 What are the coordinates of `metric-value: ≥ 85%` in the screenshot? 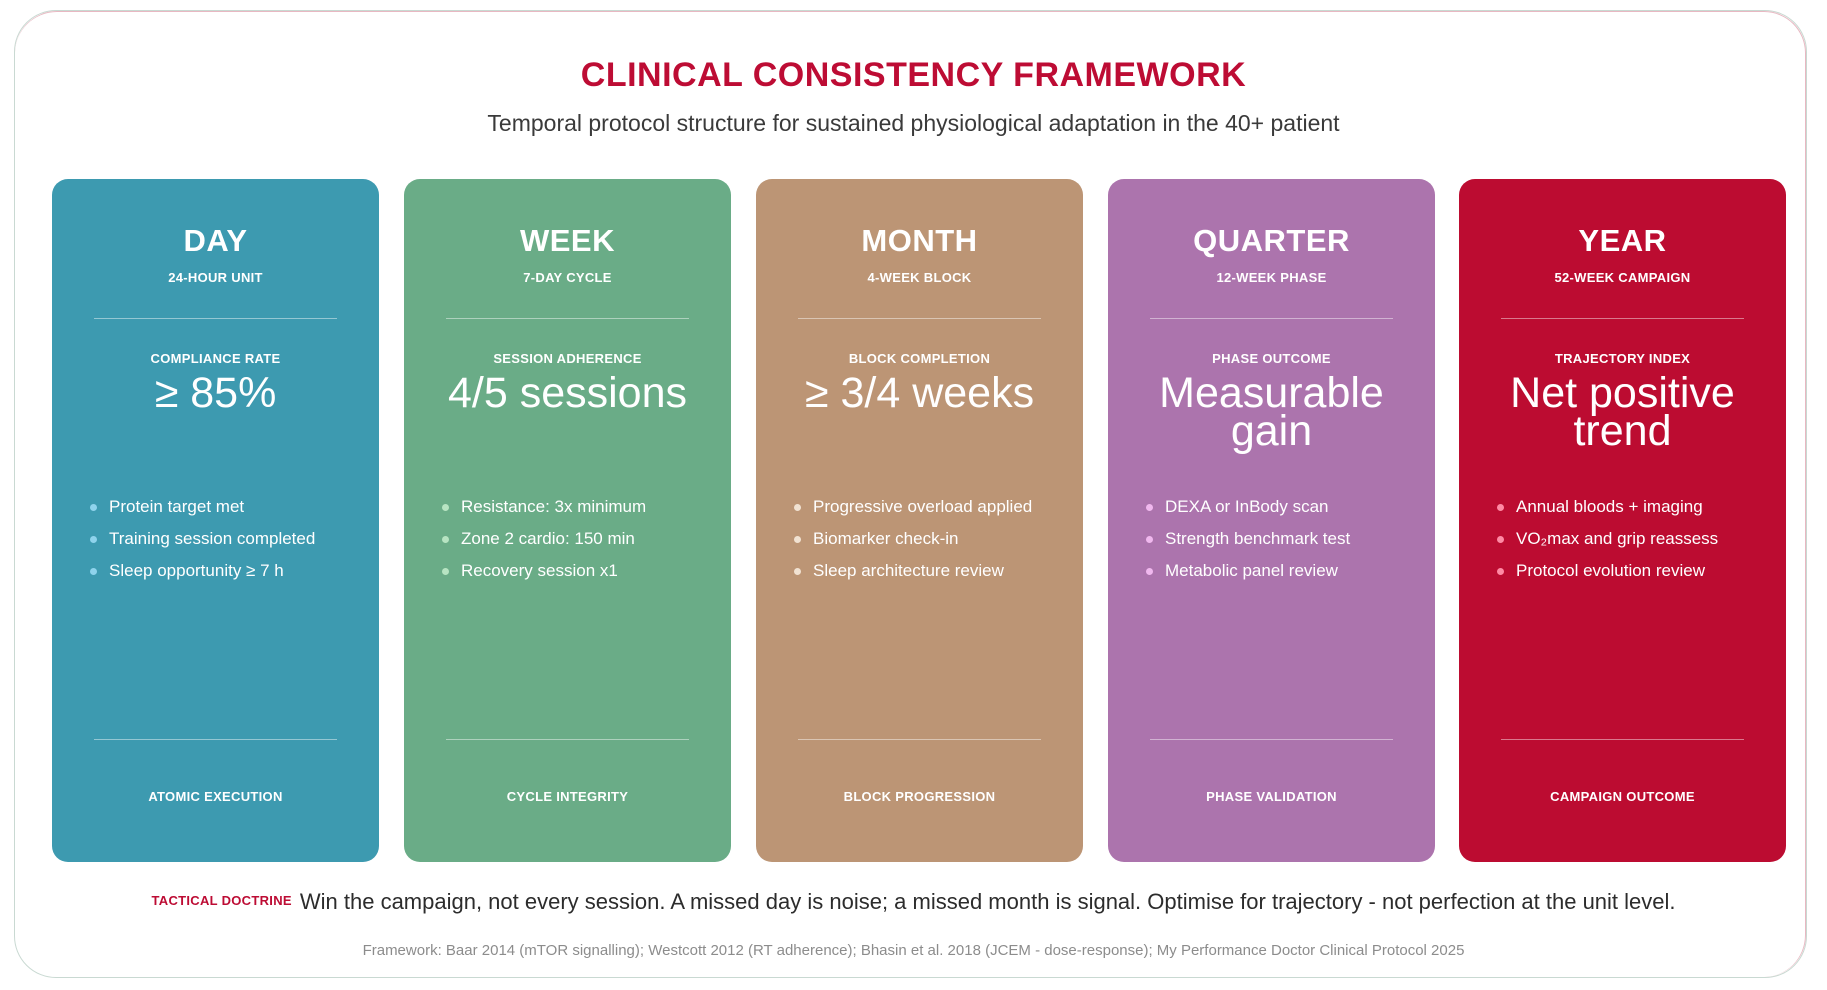 It's located at (215, 393).